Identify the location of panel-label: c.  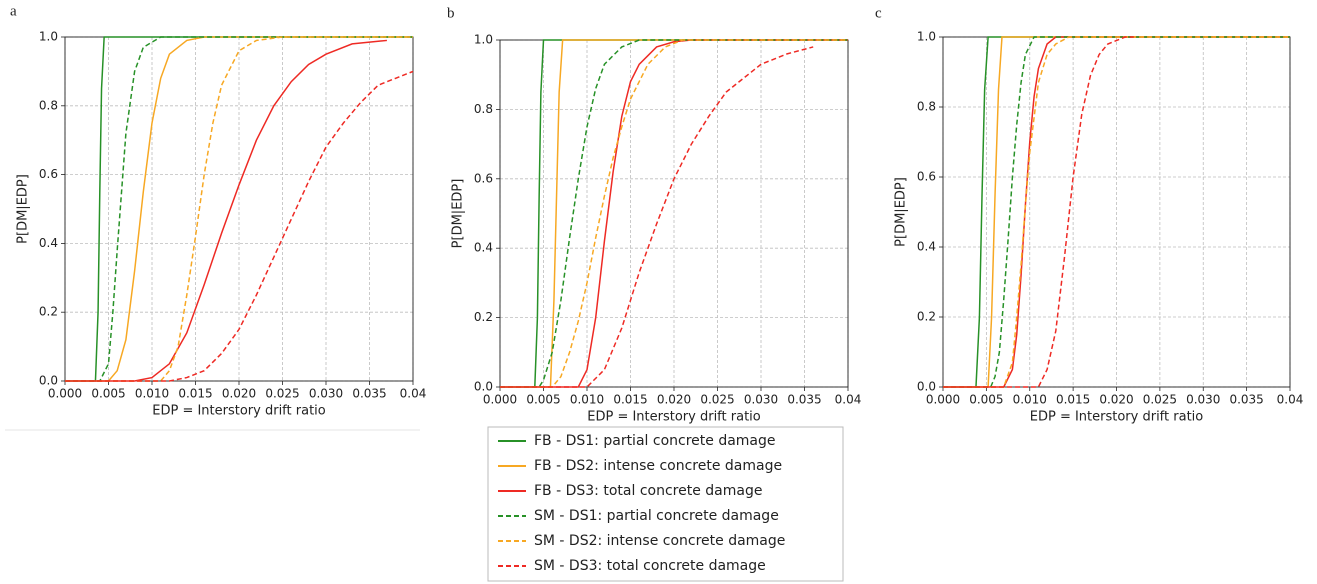
(878, 13).